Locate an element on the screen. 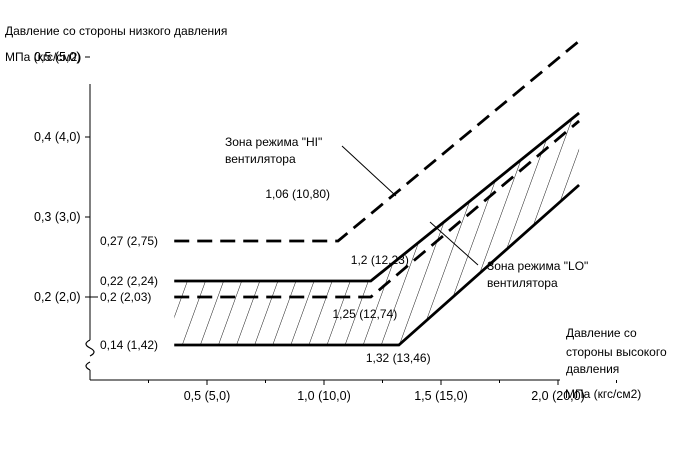  y-tick-label: 0,5 (5,0) is located at coordinates (57, 57).